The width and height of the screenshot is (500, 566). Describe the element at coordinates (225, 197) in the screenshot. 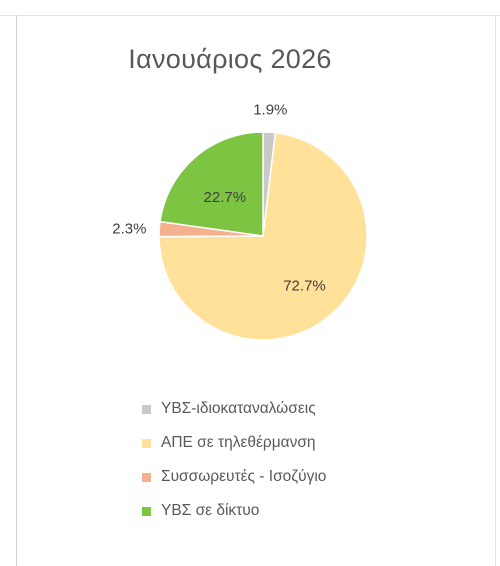

I see `slice-value-label: 22.7%` at that location.